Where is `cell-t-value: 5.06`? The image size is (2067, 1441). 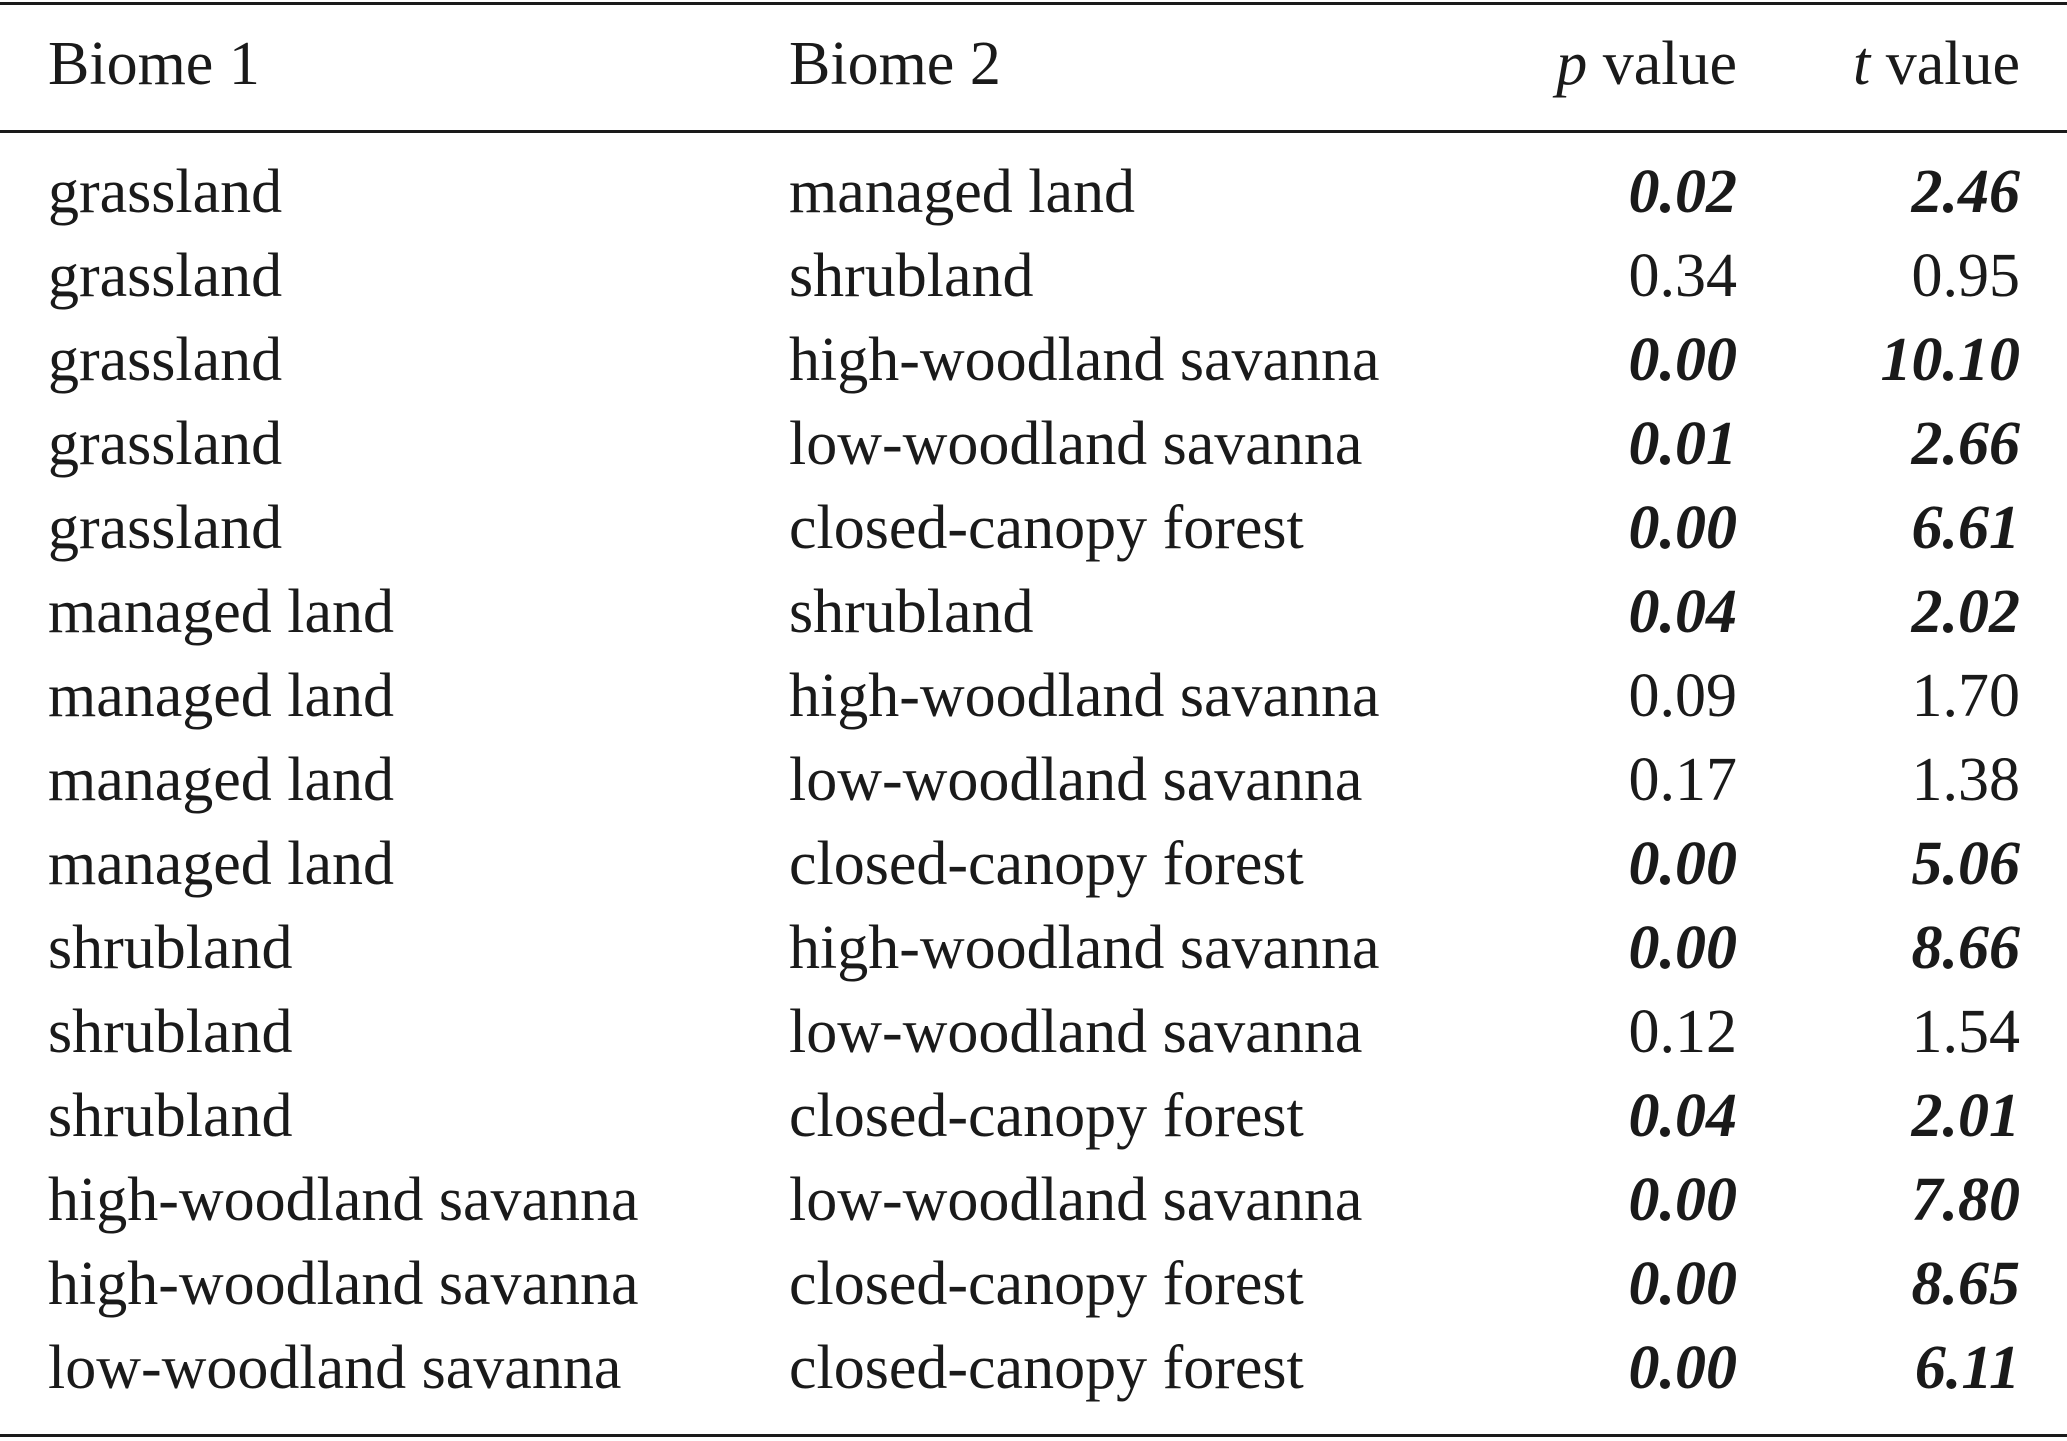 cell-t-value: 5.06 is located at coordinates (1966, 864).